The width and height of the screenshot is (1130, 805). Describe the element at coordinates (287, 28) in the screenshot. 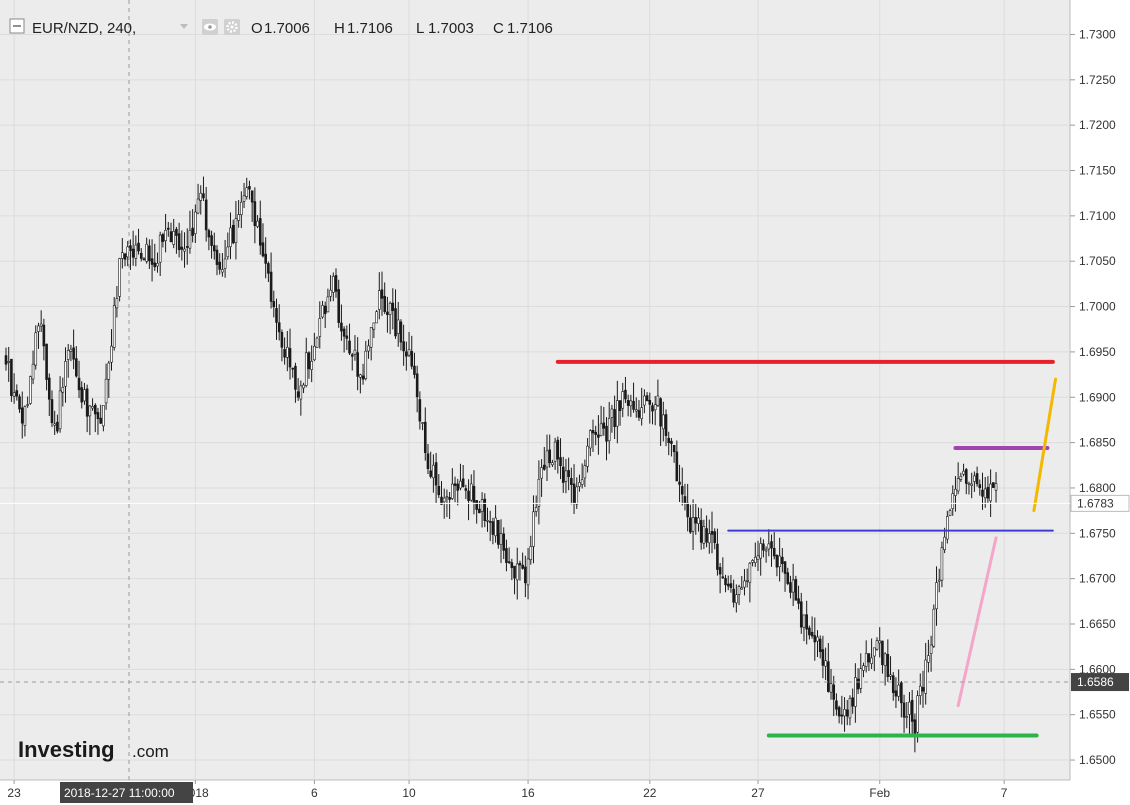

I see `open-value: 1.7006` at that location.